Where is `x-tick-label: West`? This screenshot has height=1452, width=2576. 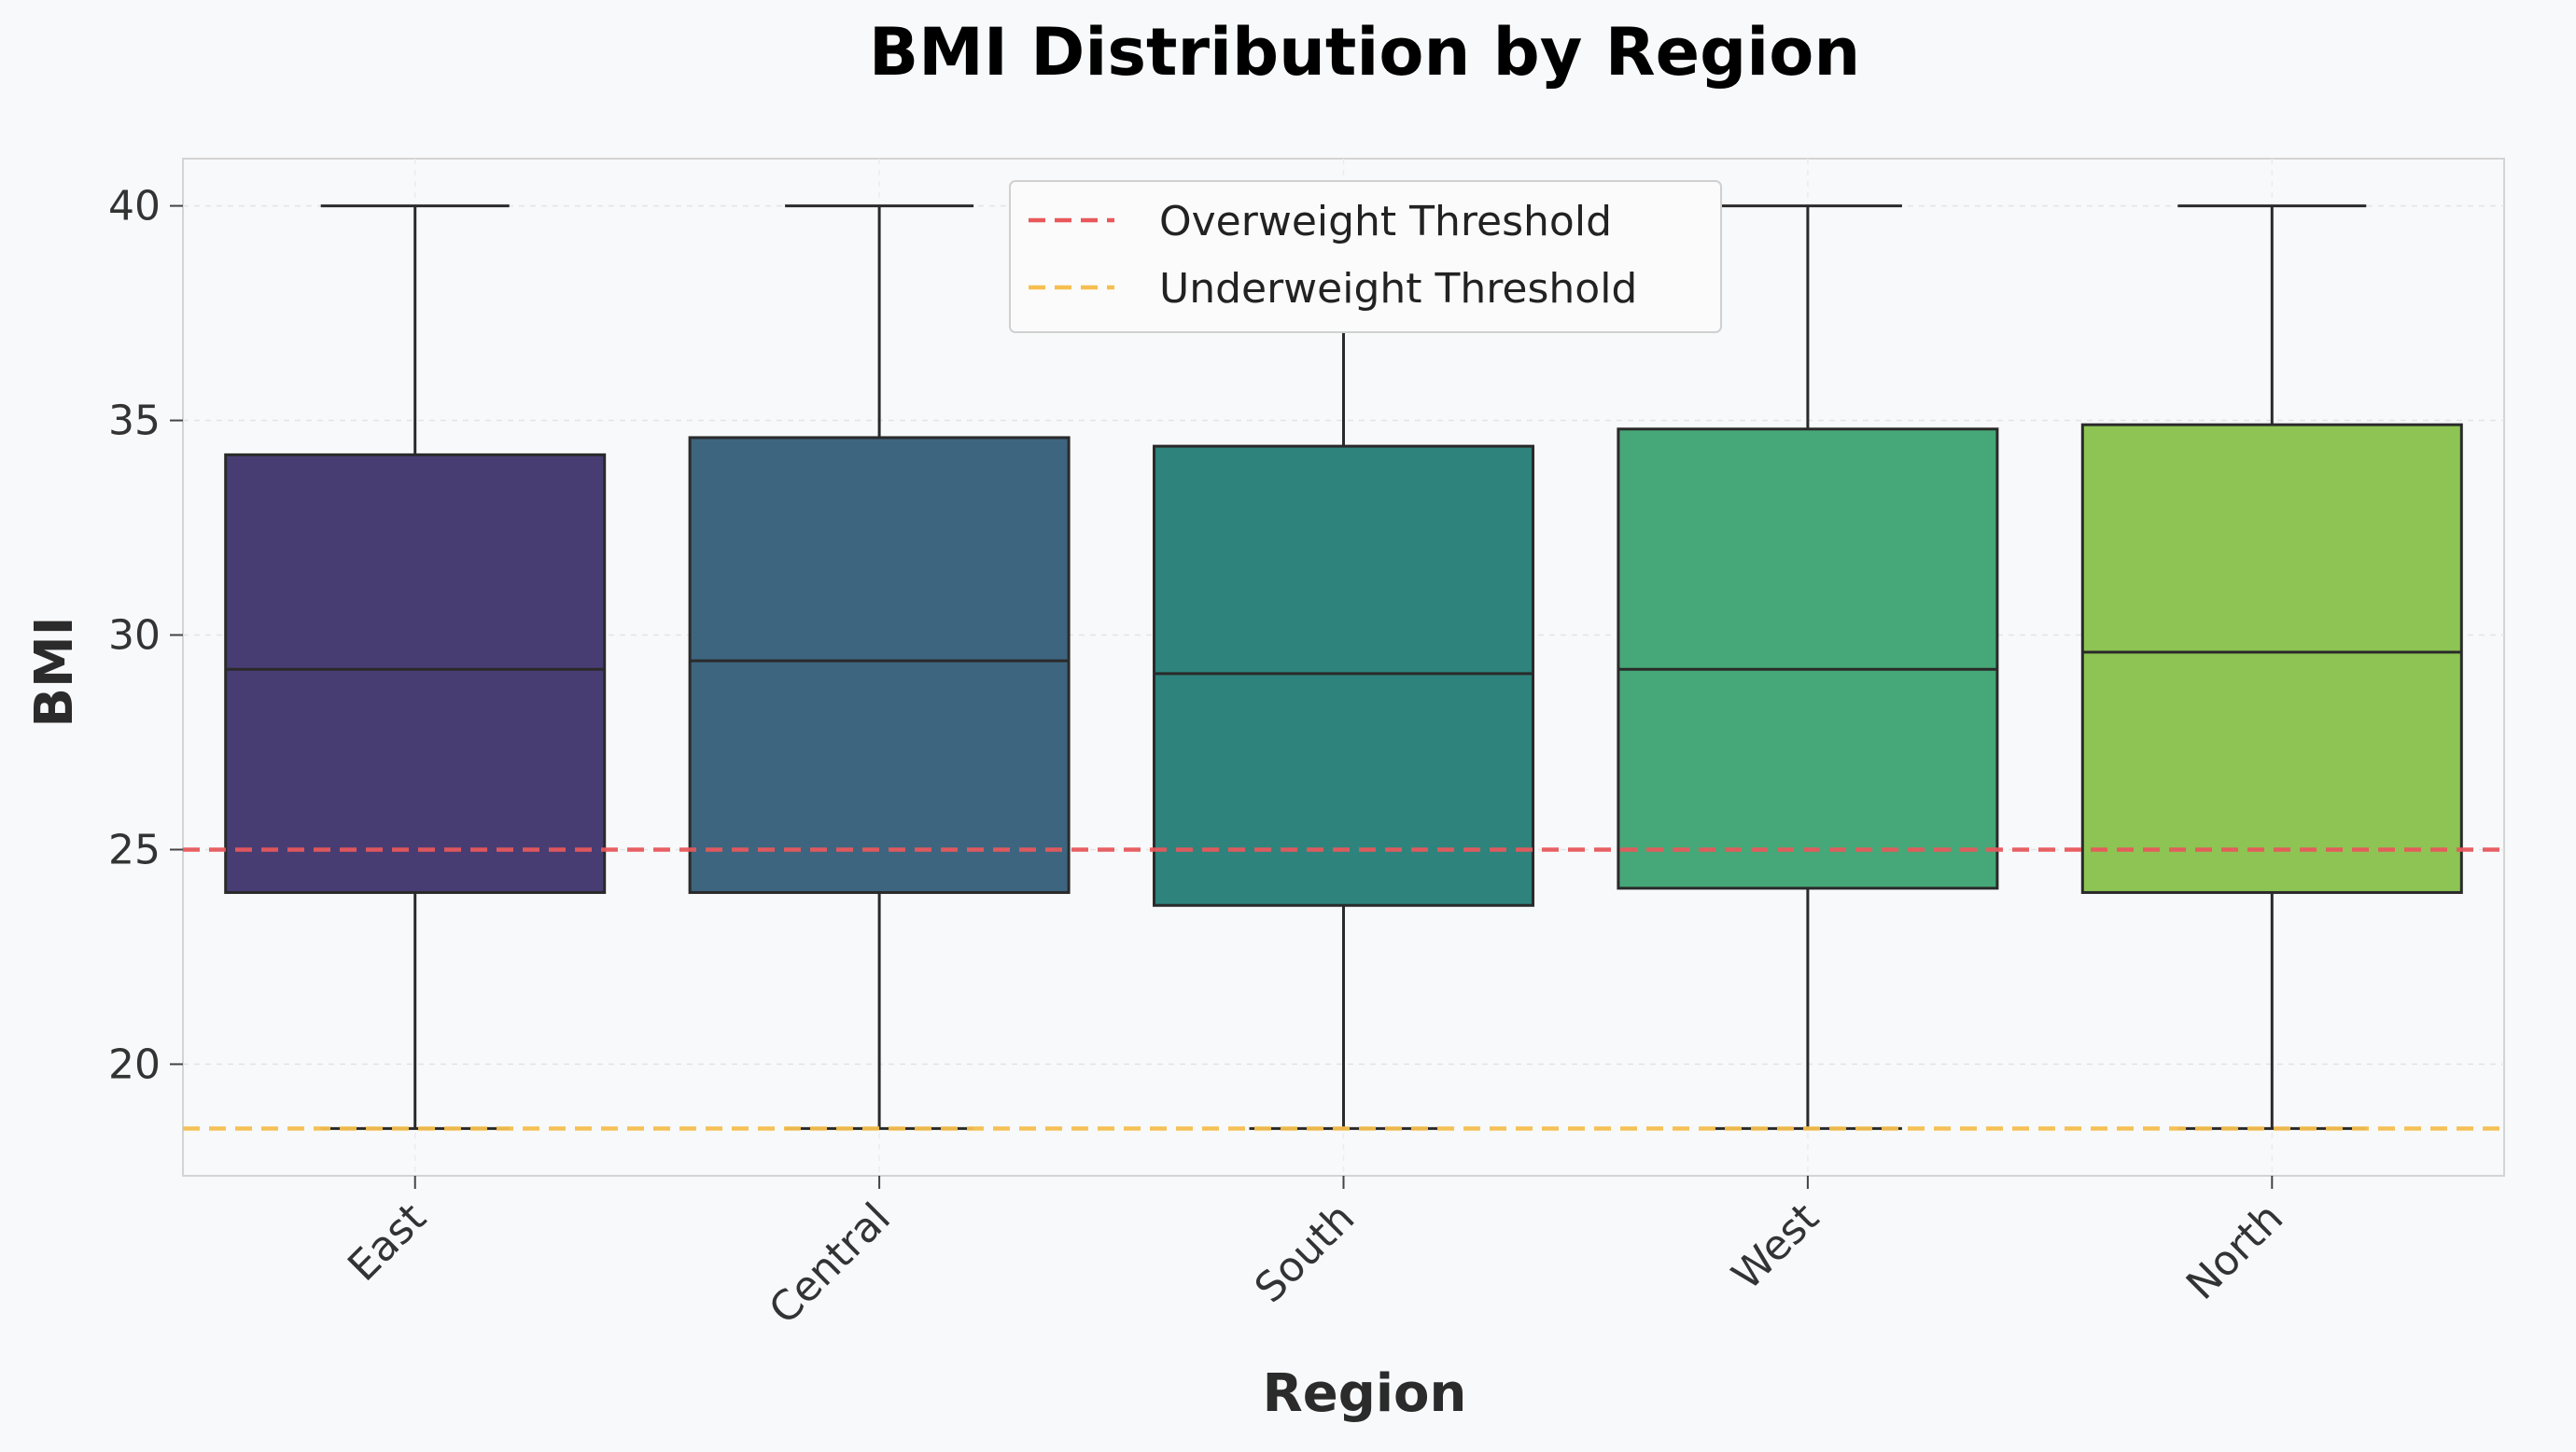 x-tick-label: West is located at coordinates (1775, 1247).